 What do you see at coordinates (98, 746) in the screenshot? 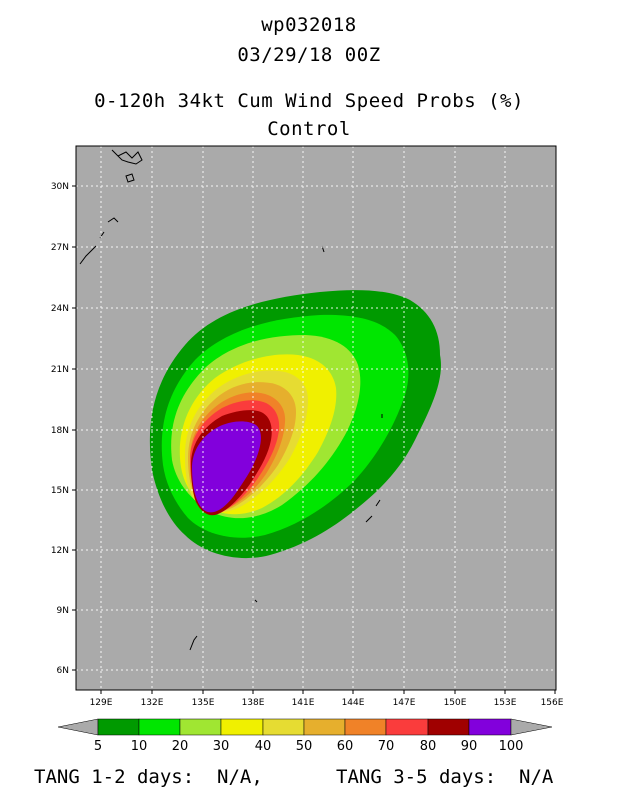
I see `colorbar-label-5: 5` at bounding box center [98, 746].